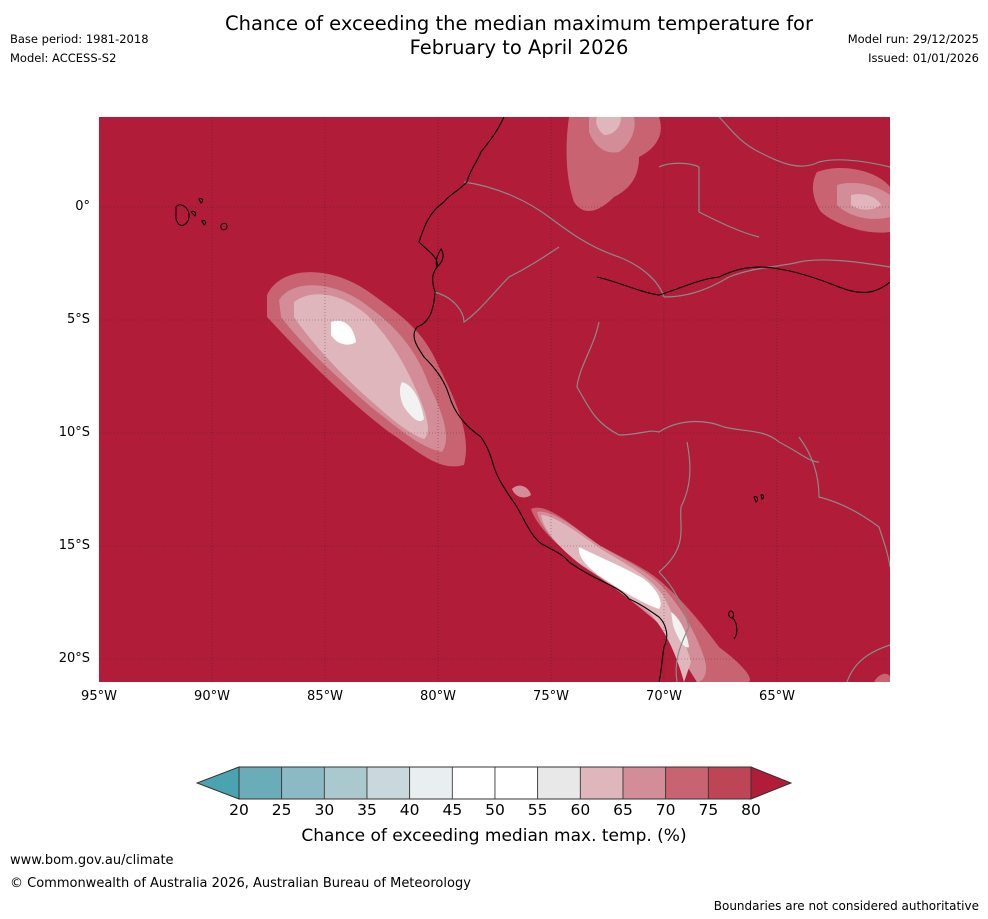 The image size is (988, 919). What do you see at coordinates (438, 696) in the screenshot?
I see `lon-label-80w: 80°W` at bounding box center [438, 696].